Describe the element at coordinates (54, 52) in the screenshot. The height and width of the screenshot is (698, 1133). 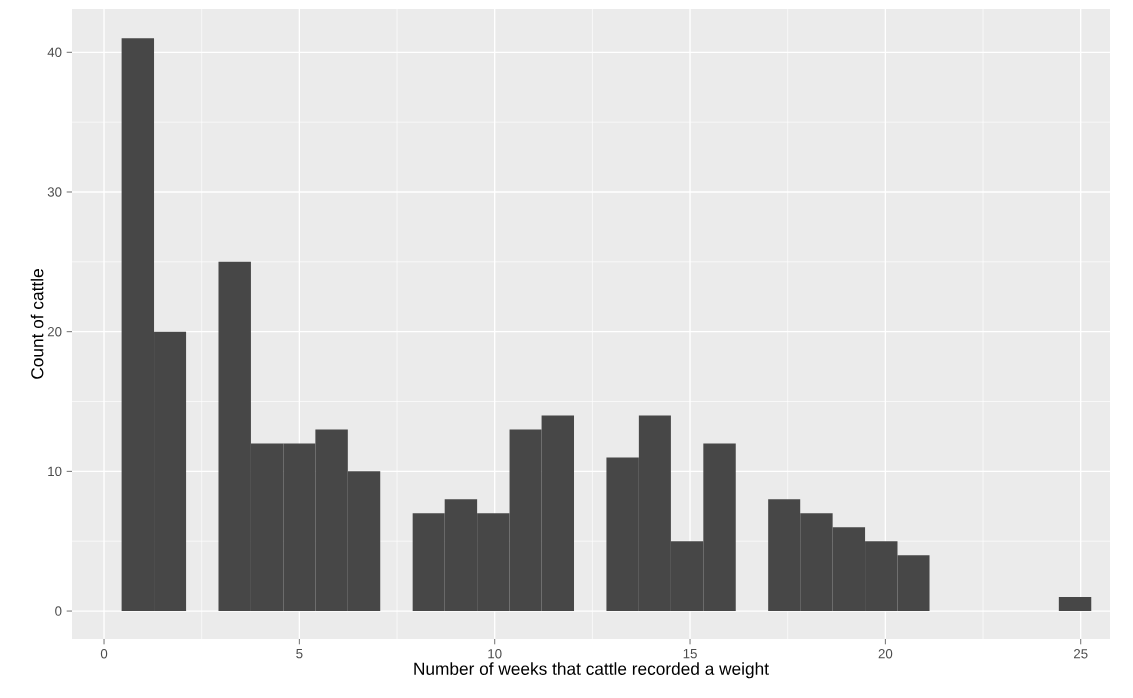
I see `y-tick-label: 40` at that location.